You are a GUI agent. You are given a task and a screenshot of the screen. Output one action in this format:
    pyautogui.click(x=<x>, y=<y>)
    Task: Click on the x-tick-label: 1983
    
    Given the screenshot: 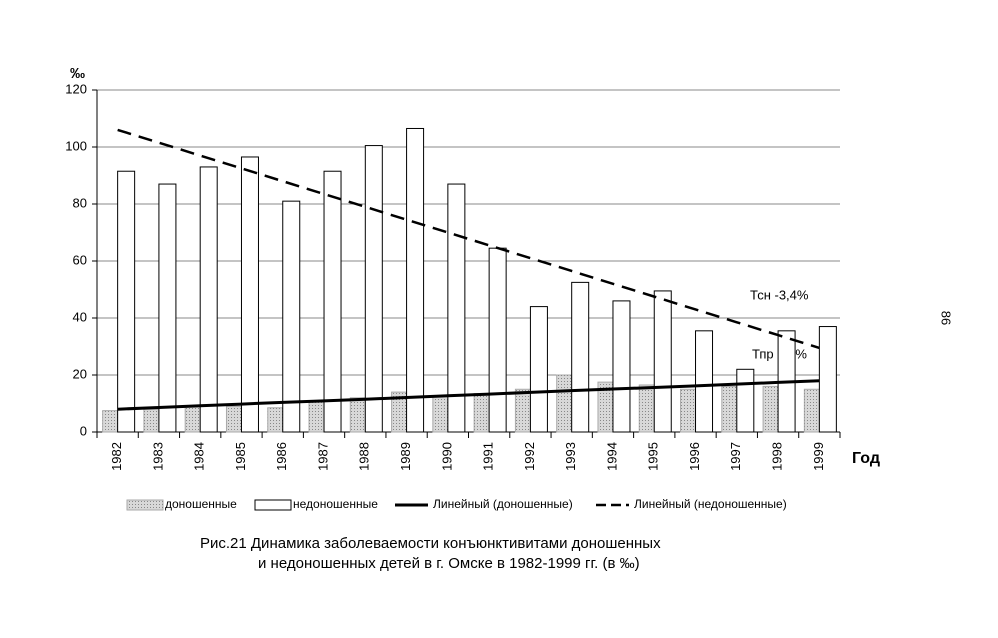 What is the action you would take?
    pyautogui.click(x=157, y=456)
    